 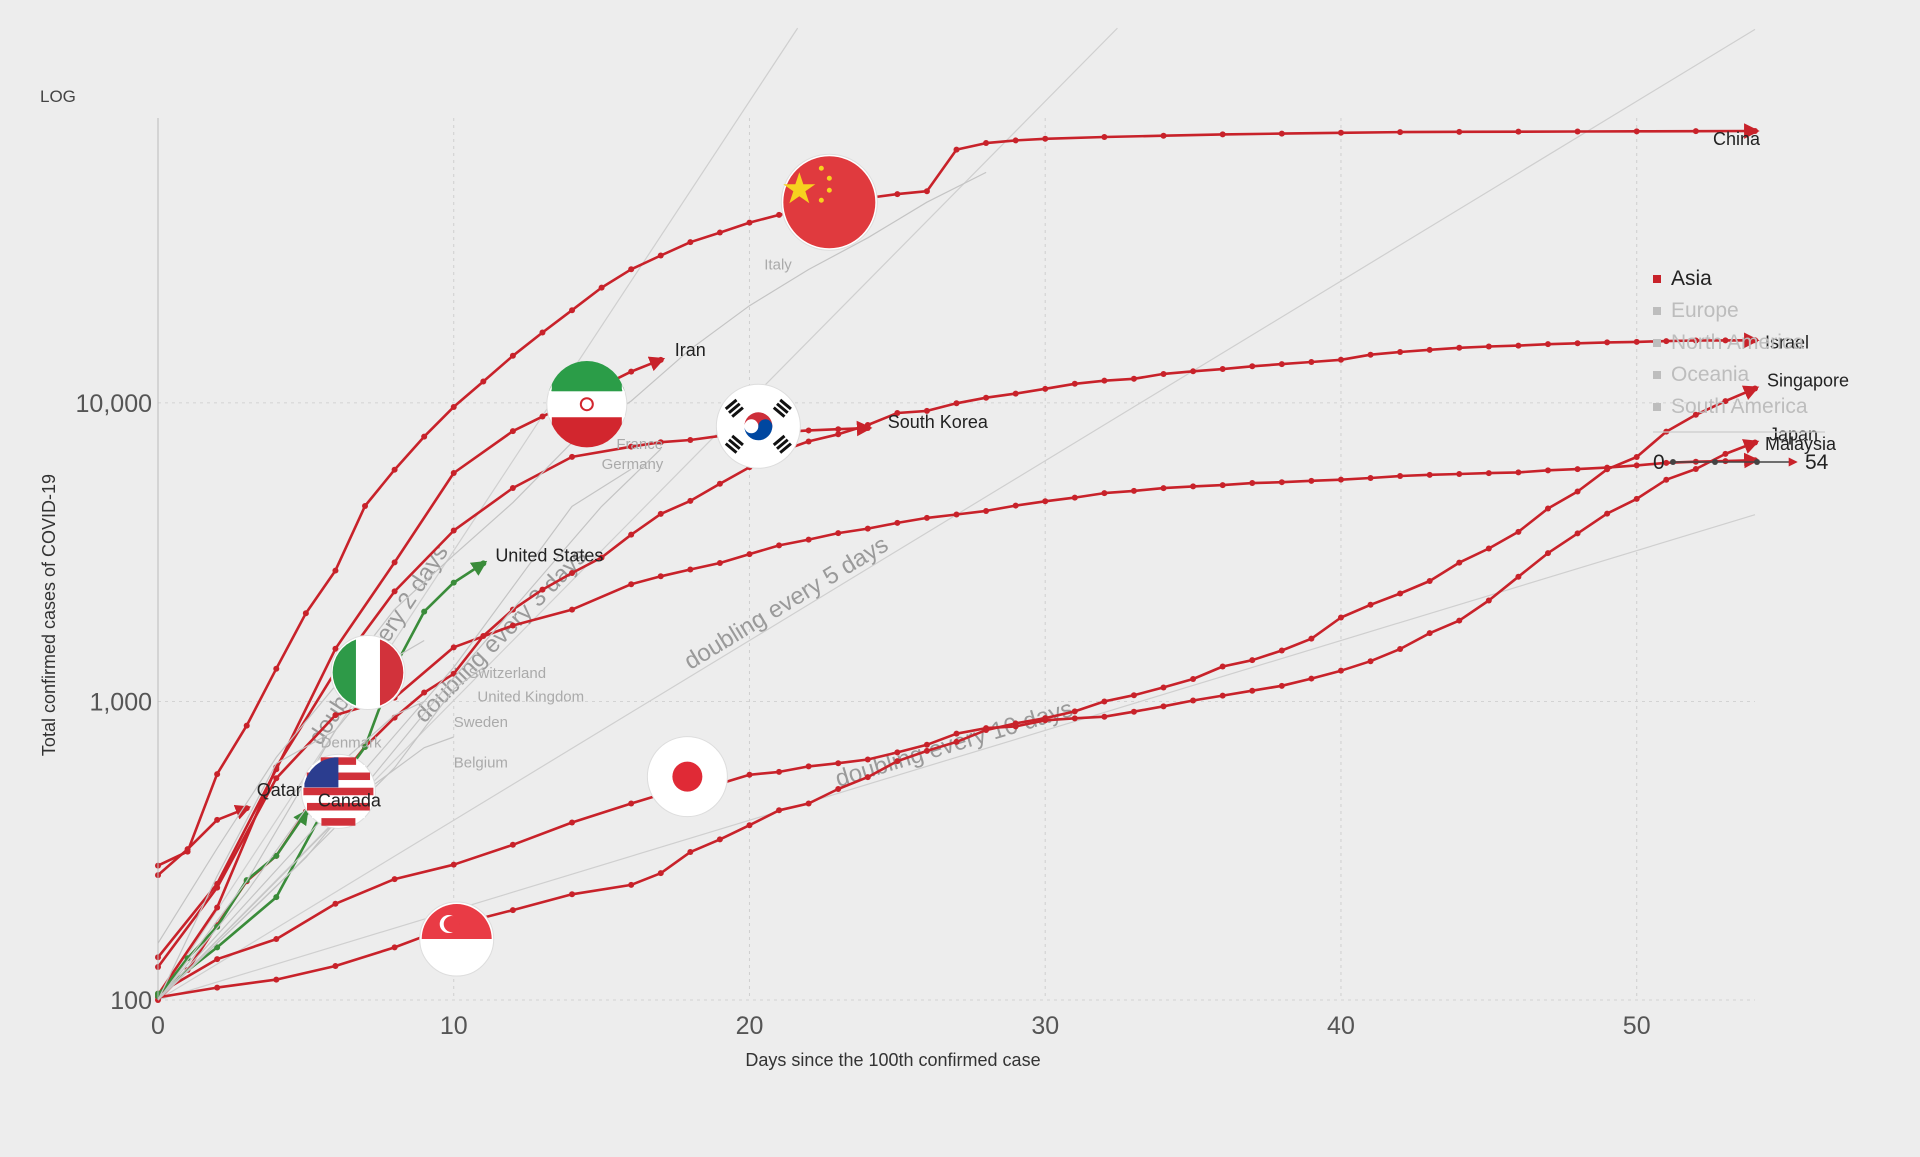 I want to click on legend-item-north-america: North America, so click(x=1728, y=342).